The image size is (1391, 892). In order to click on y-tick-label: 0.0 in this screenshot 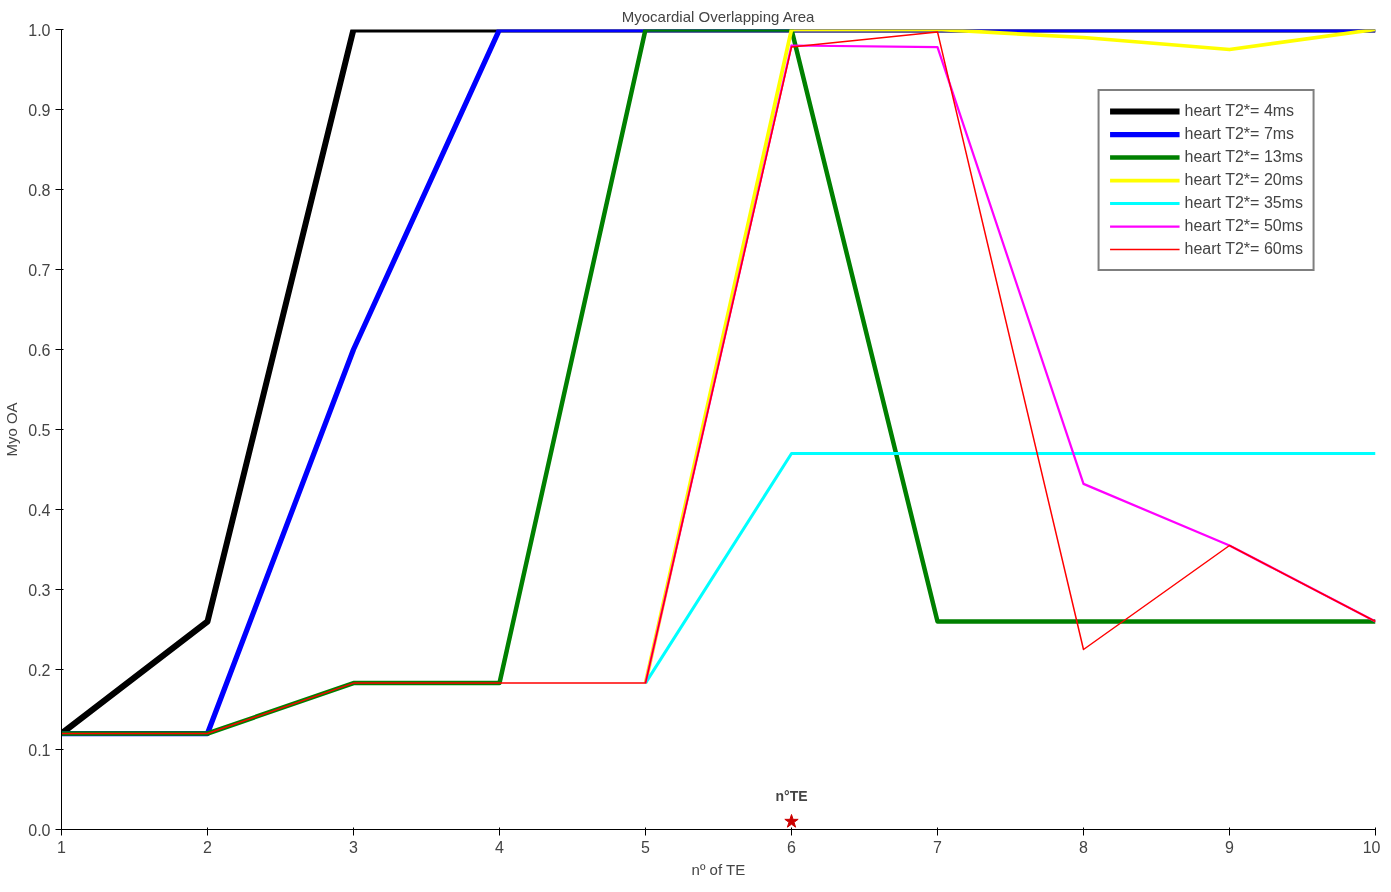, I will do `click(39, 830)`.